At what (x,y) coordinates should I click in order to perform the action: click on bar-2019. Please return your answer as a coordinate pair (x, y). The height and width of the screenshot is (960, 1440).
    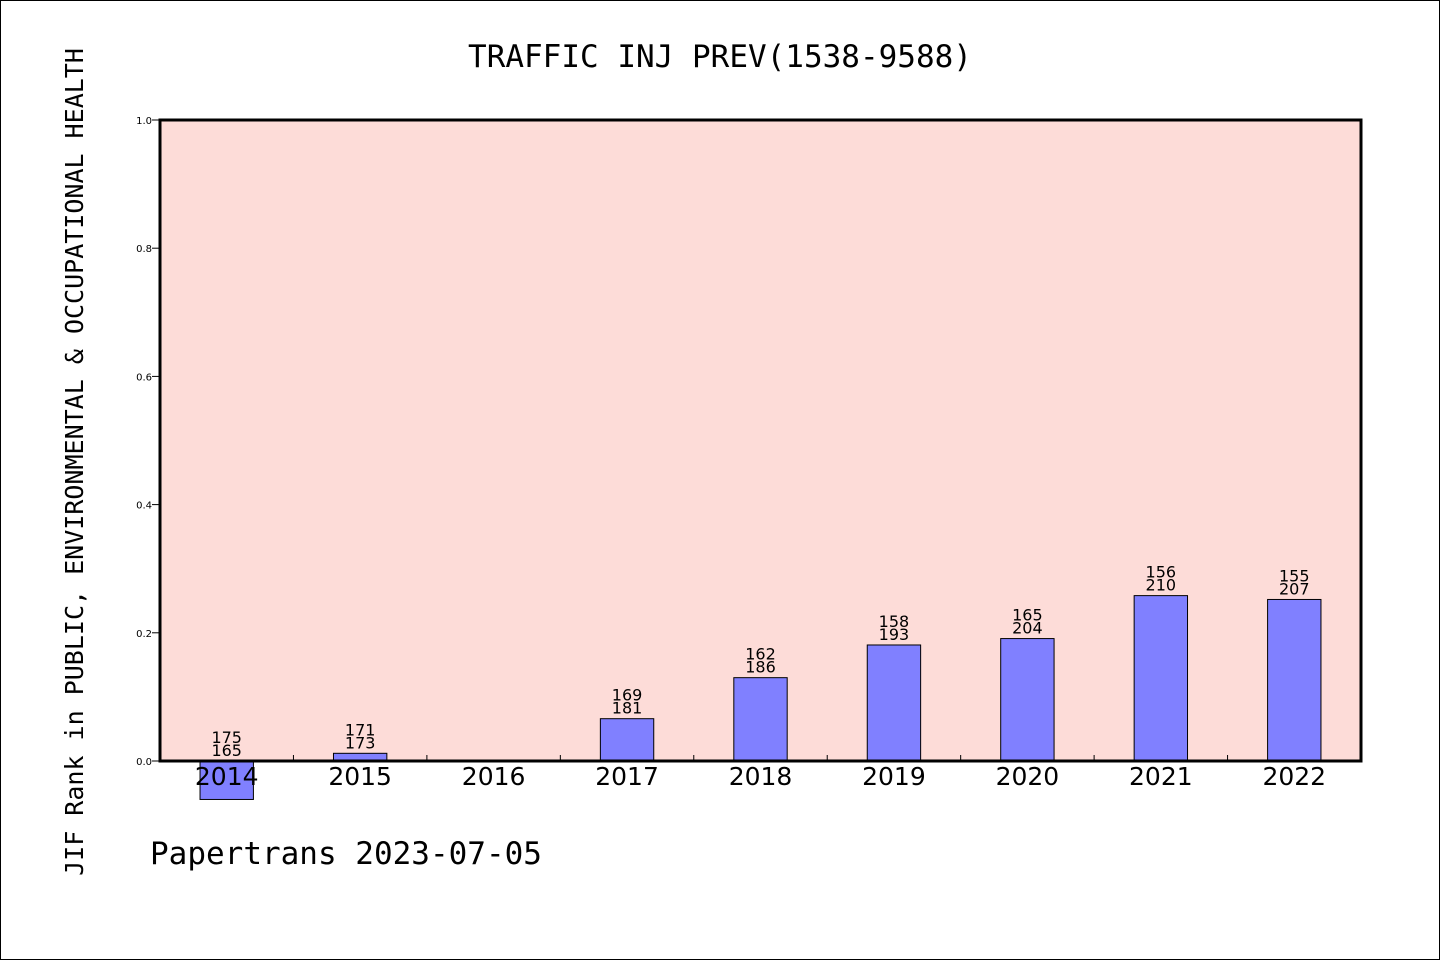
    Looking at the image, I should click on (894, 703).